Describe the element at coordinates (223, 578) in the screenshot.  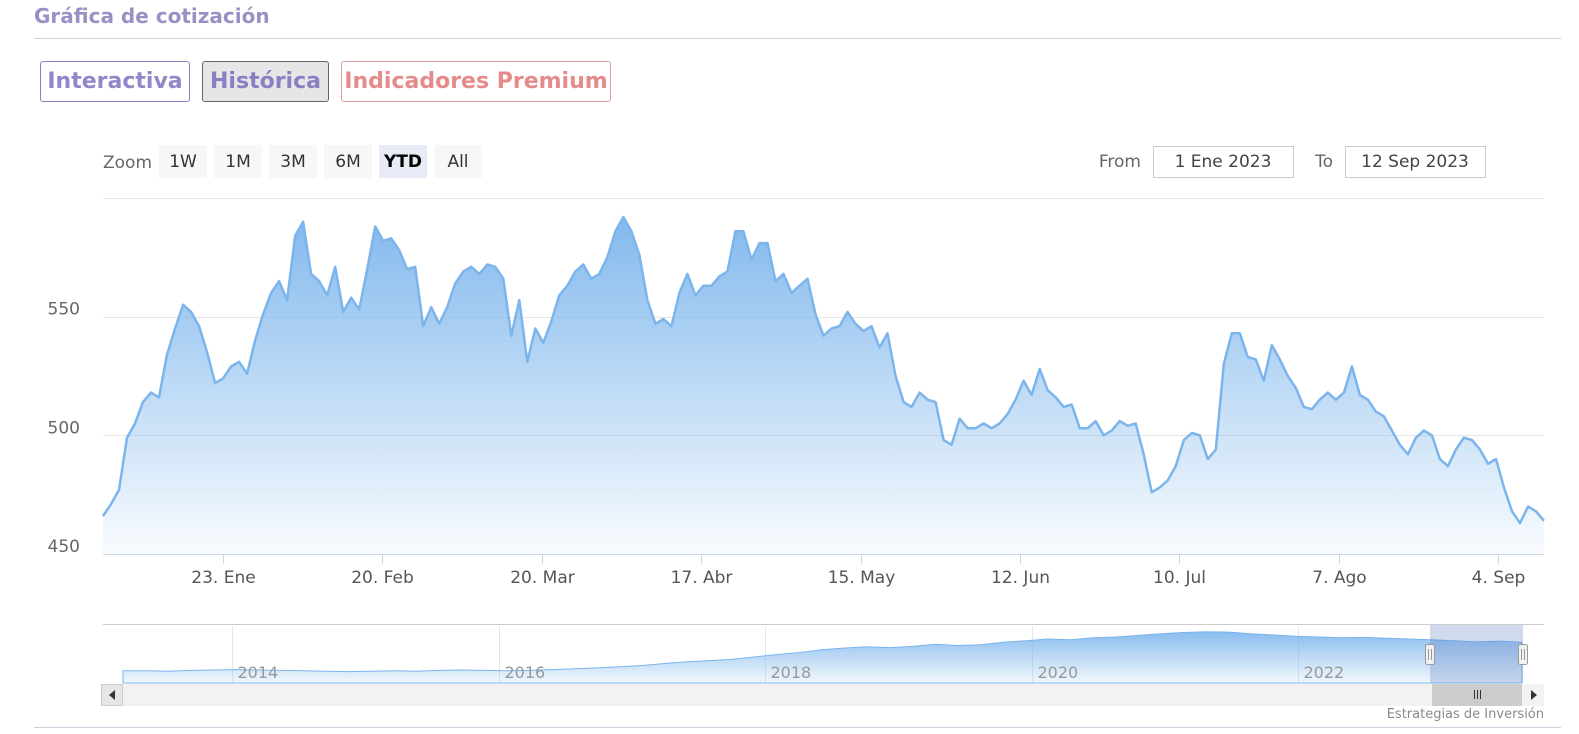
I see `x-tick-label: 23. Ene` at that location.